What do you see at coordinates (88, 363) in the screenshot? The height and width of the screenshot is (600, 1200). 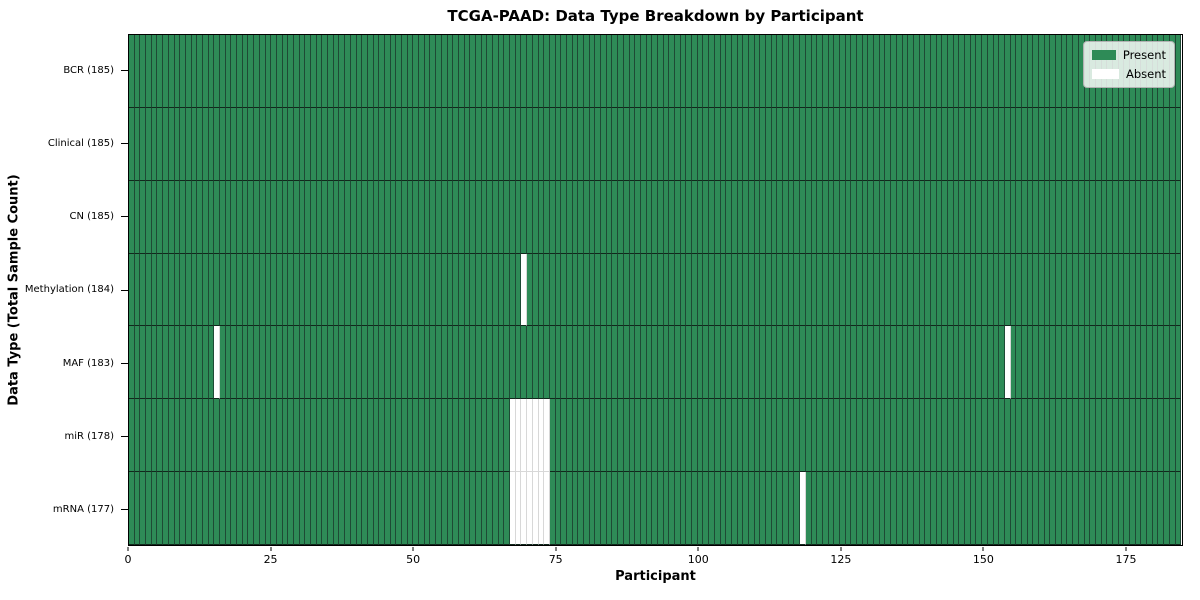 I see `y-tick-label: MAF (183)` at bounding box center [88, 363].